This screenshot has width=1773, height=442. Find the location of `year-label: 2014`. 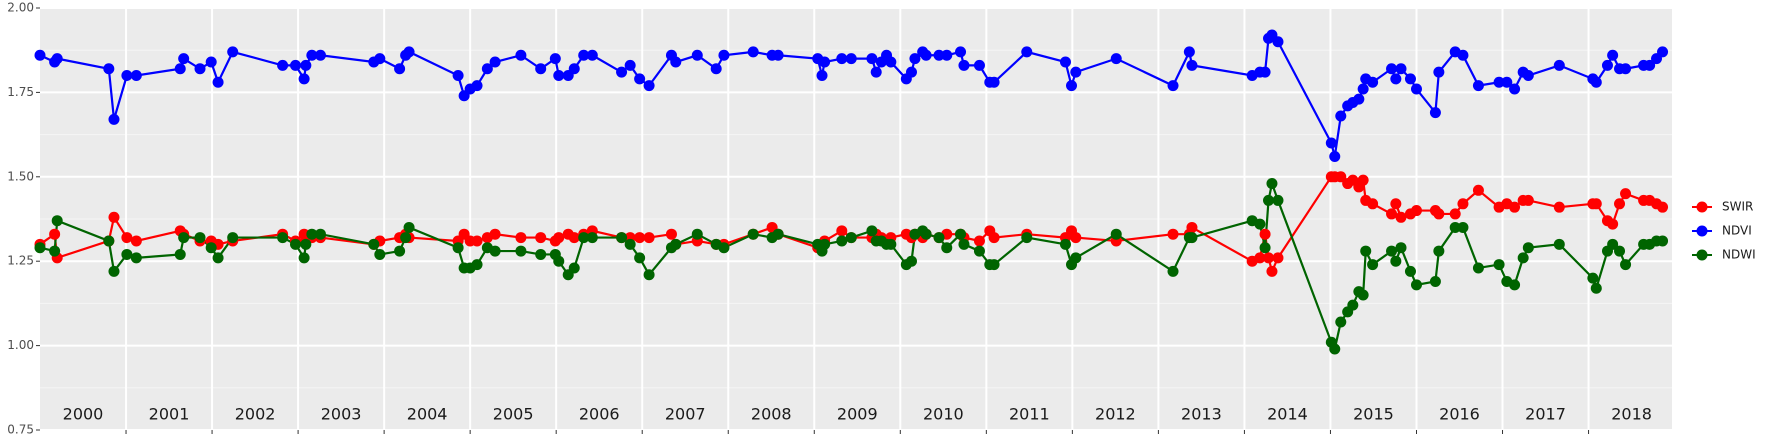

year-label: 2014 is located at coordinates (1287, 414).